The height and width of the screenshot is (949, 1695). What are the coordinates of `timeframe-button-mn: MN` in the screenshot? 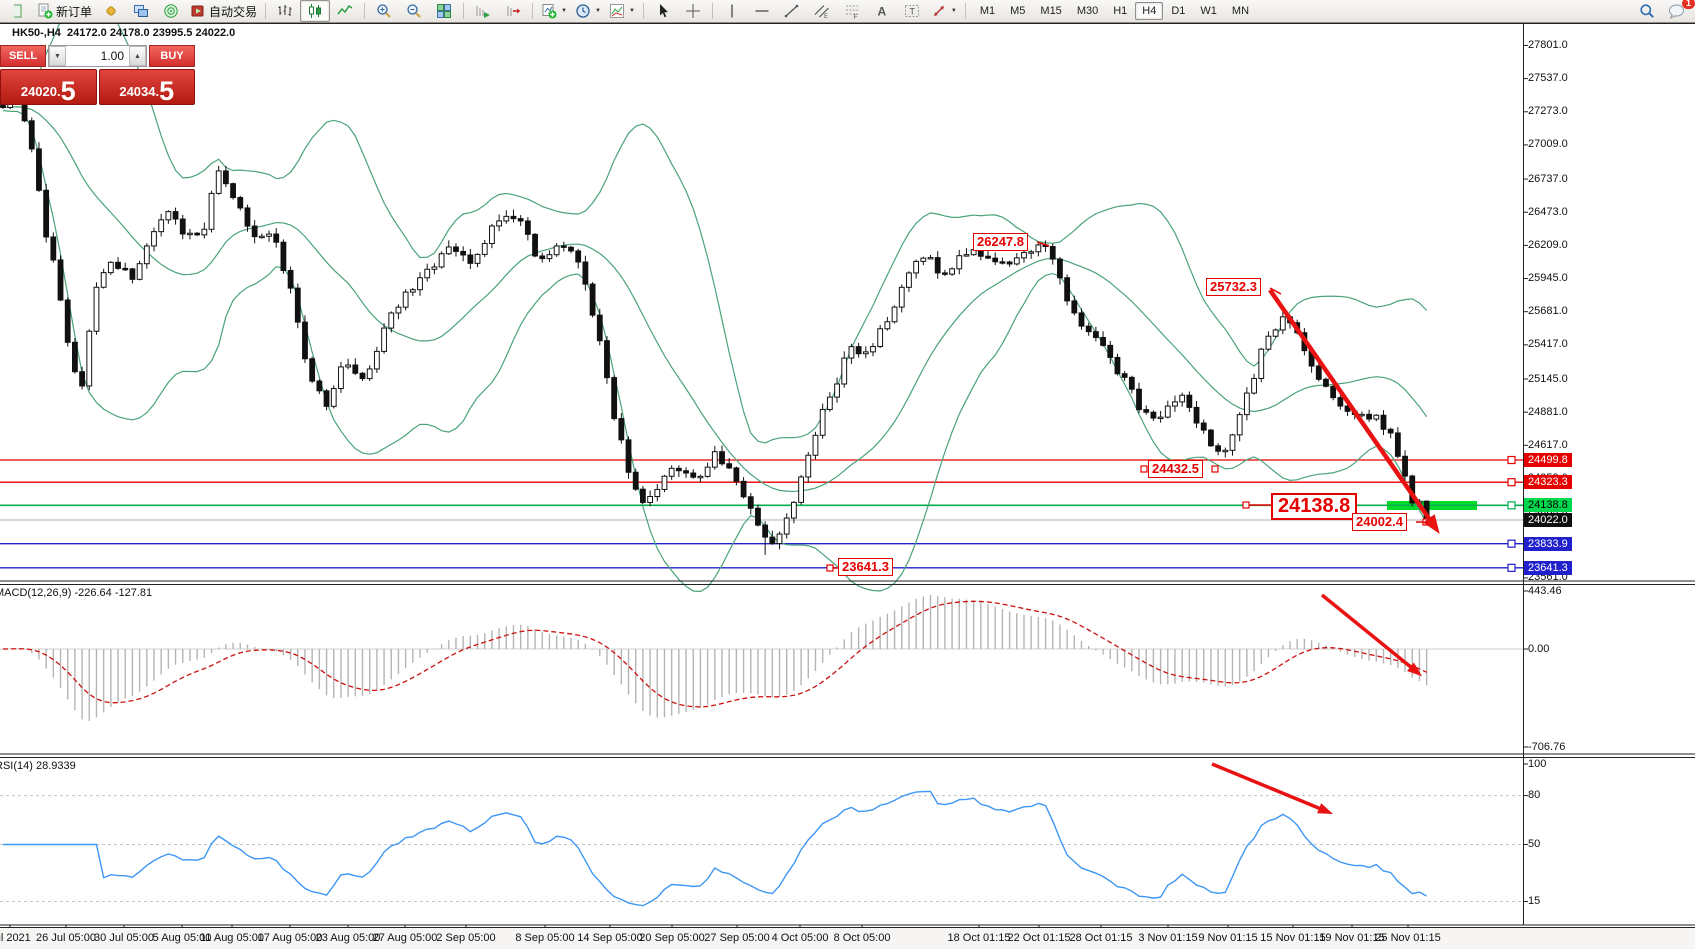 It's located at (1240, 11).